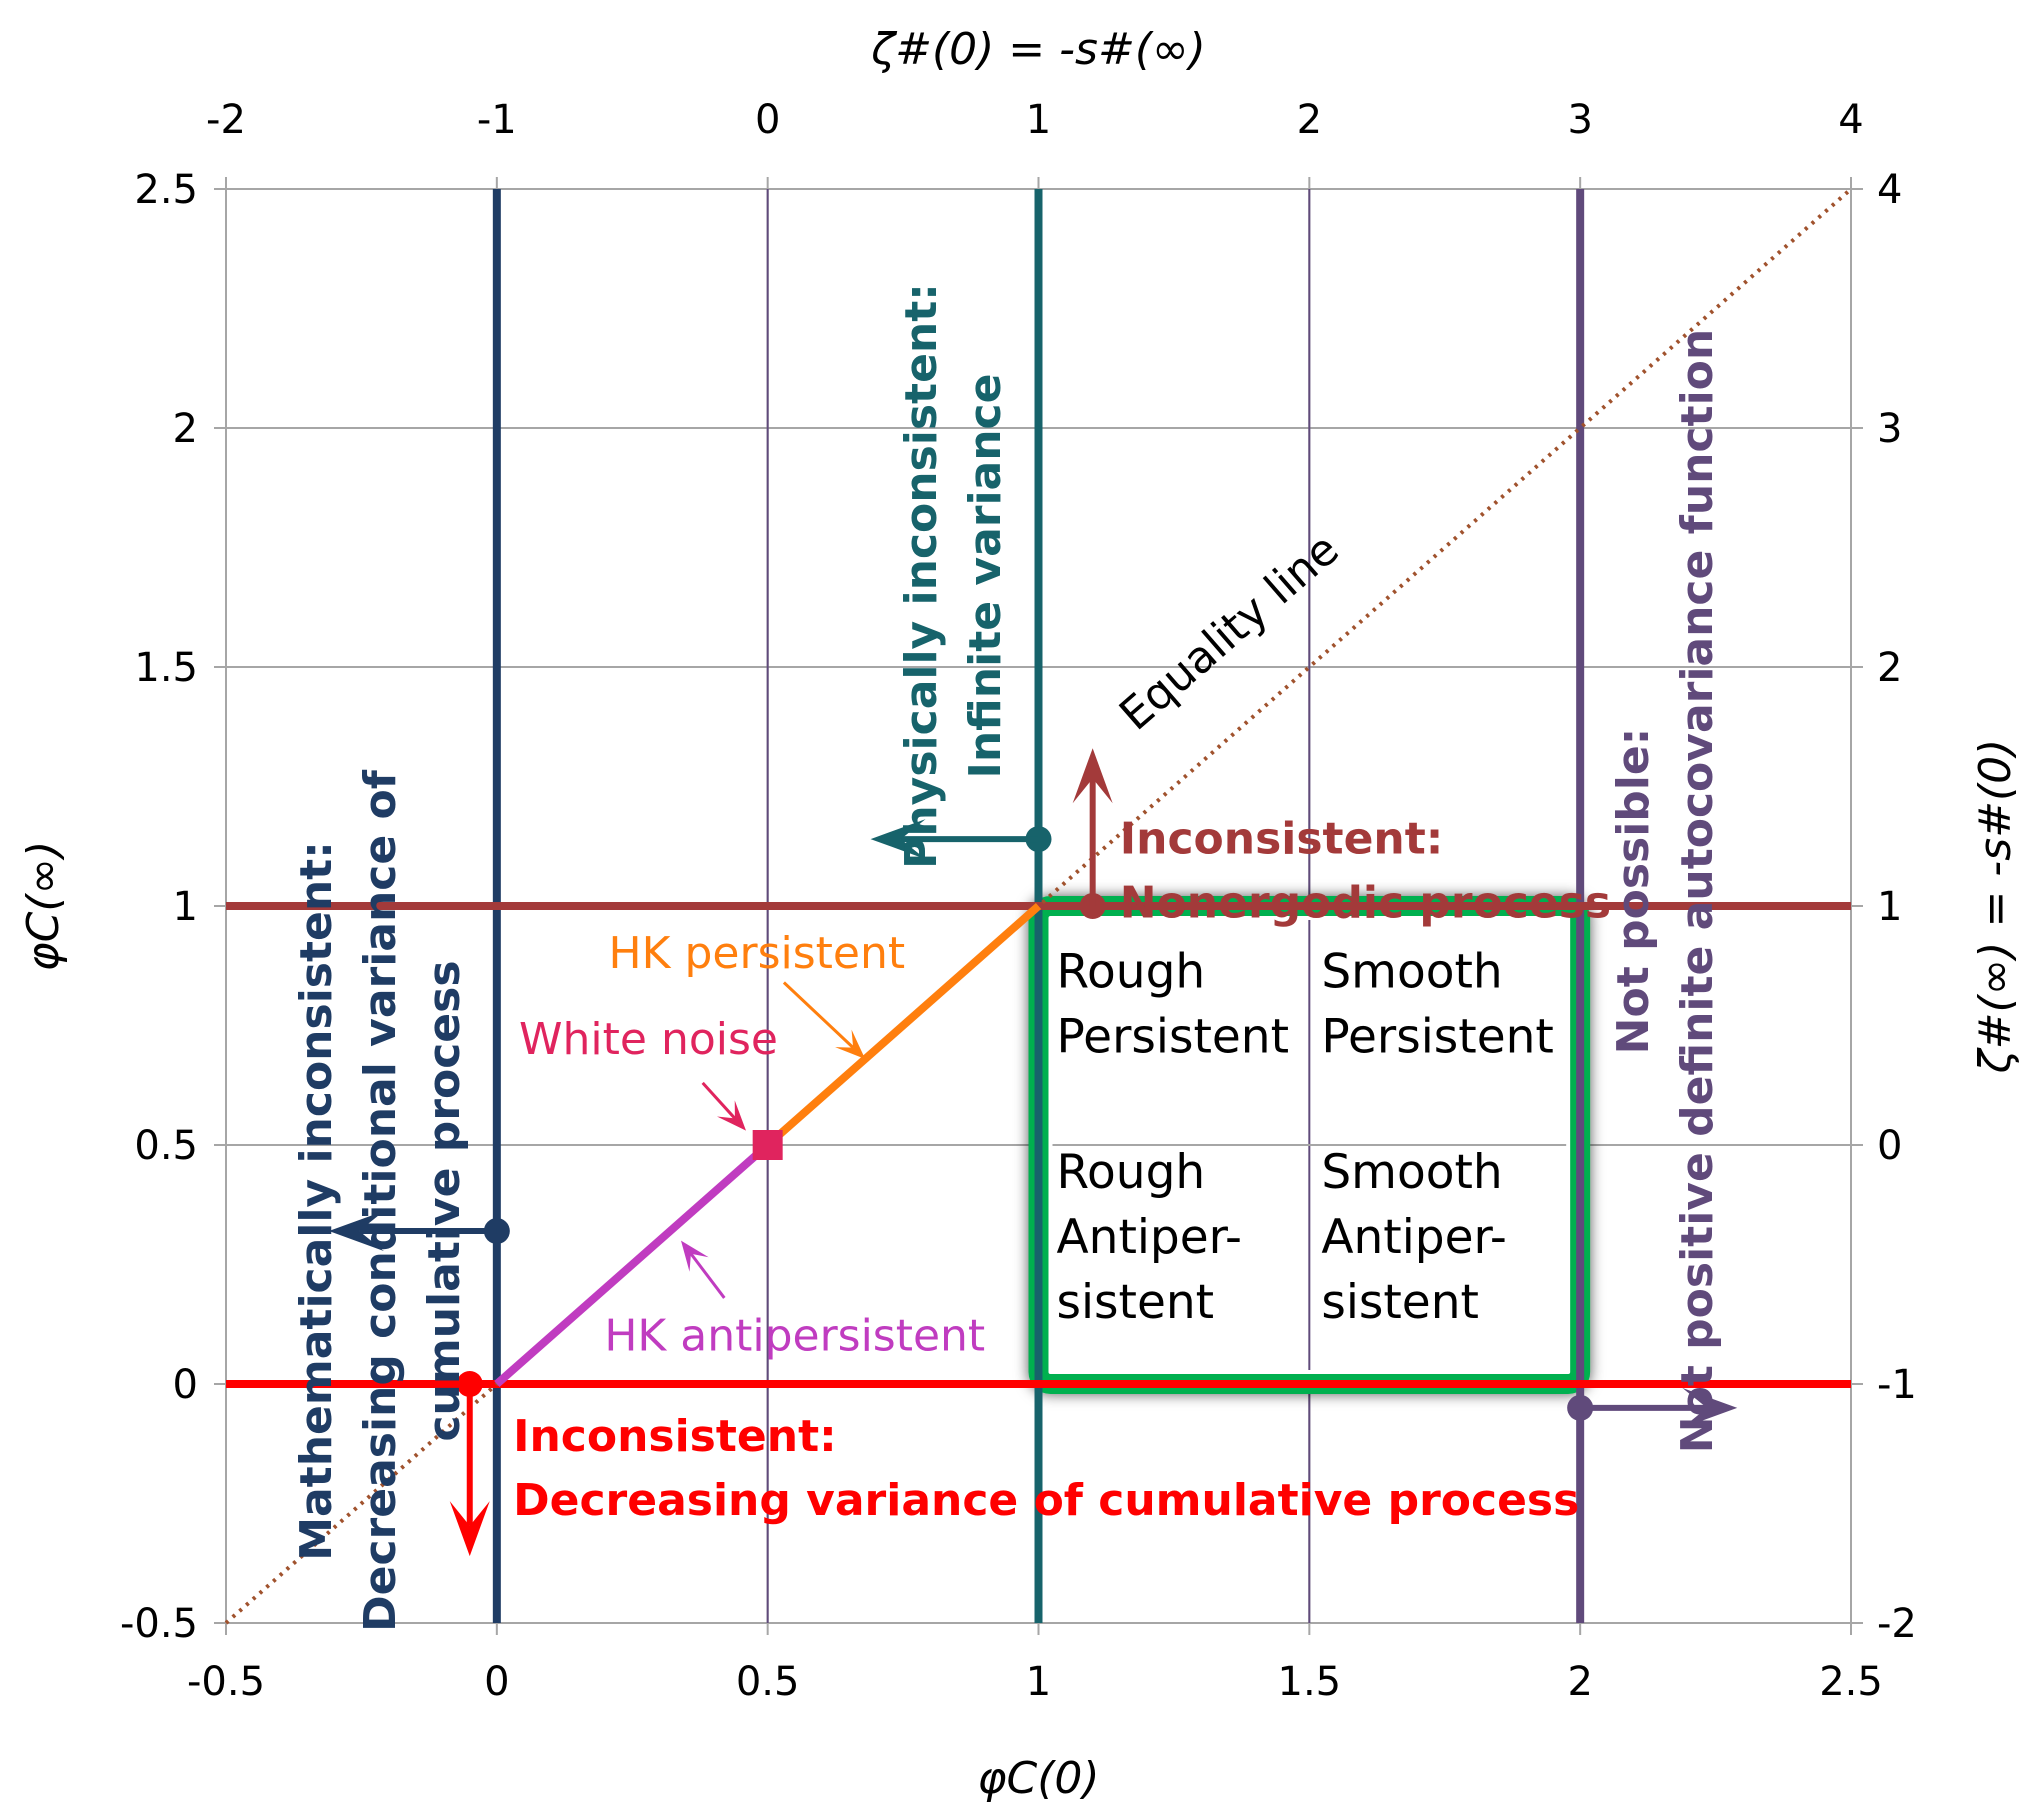  Describe the element at coordinates (1579, 120) in the screenshot. I see `x2-tick-label: 3` at that location.